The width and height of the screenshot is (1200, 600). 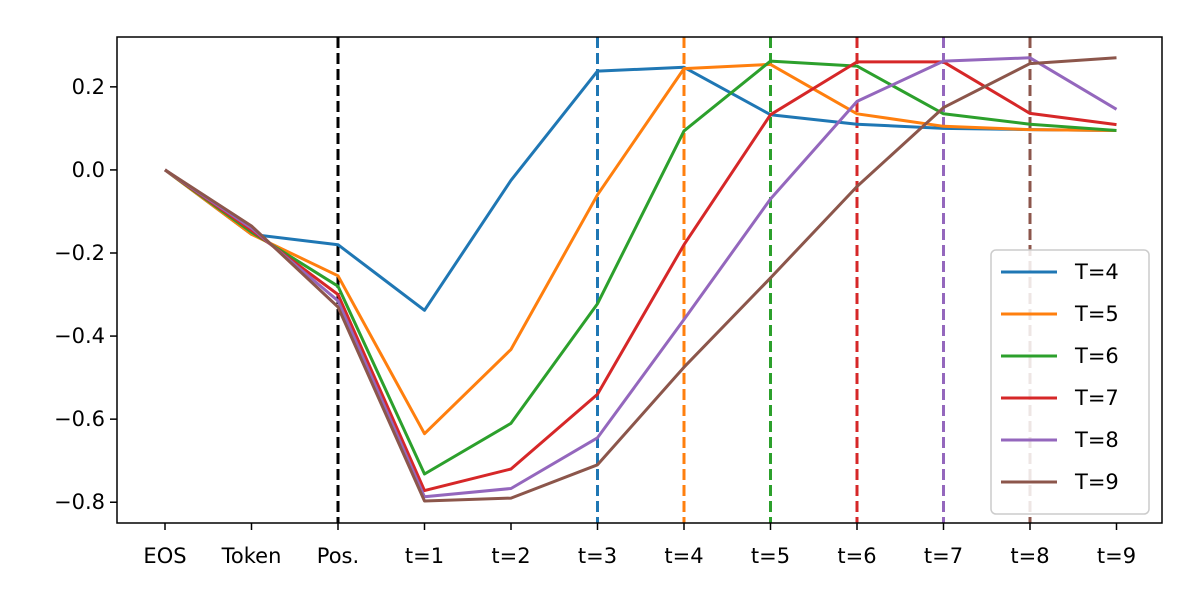 I want to click on x-tick-label: t=1, so click(x=424, y=556).